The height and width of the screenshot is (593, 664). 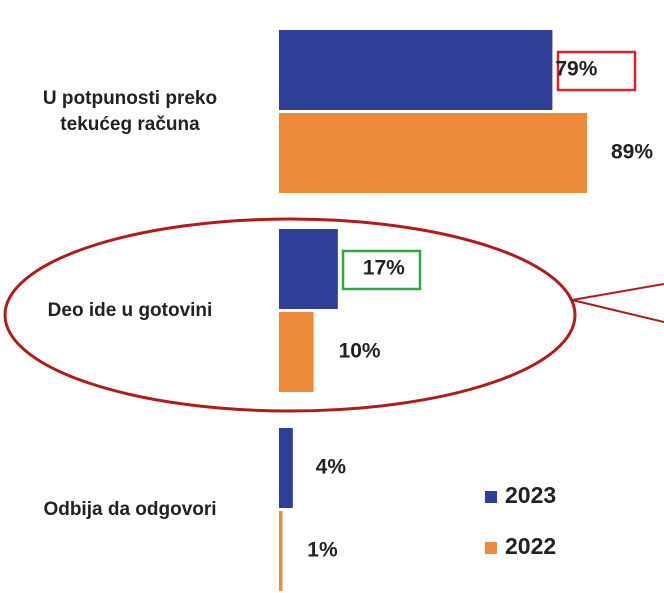 What do you see at coordinates (617, 303) in the screenshot?
I see `callout` at bounding box center [617, 303].